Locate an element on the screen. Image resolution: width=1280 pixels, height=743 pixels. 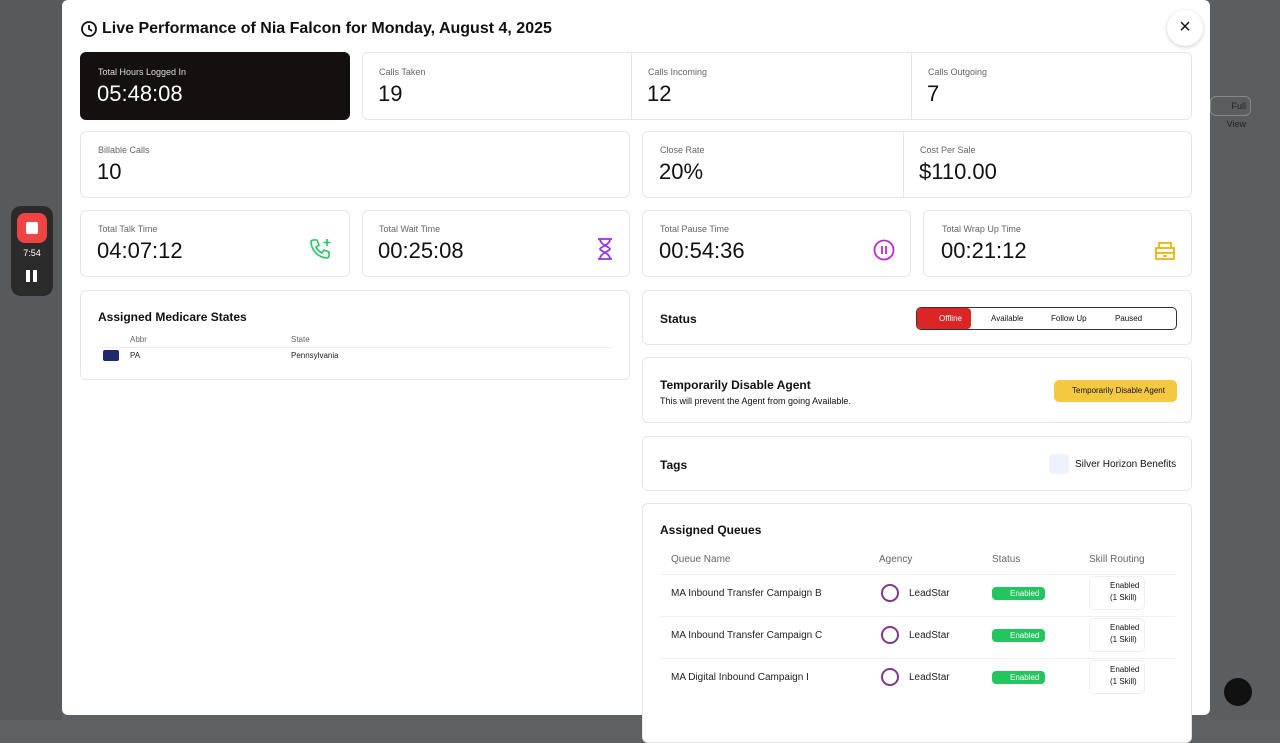
stat-card: Total Talk Time 04:07:12 is located at coordinates (215, 243).